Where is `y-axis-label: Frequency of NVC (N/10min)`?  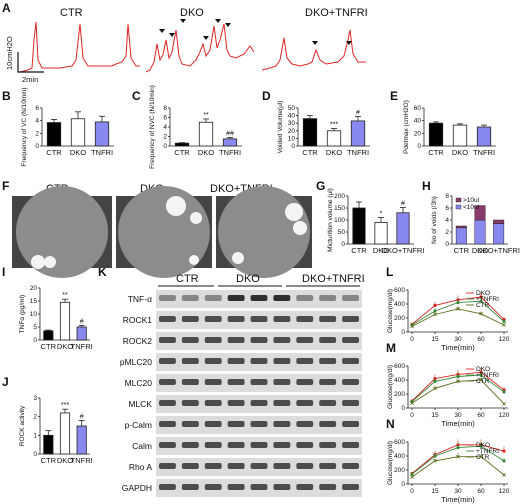 y-axis-label: Frequency of NVC (N/10min) is located at coordinates (152, 127).